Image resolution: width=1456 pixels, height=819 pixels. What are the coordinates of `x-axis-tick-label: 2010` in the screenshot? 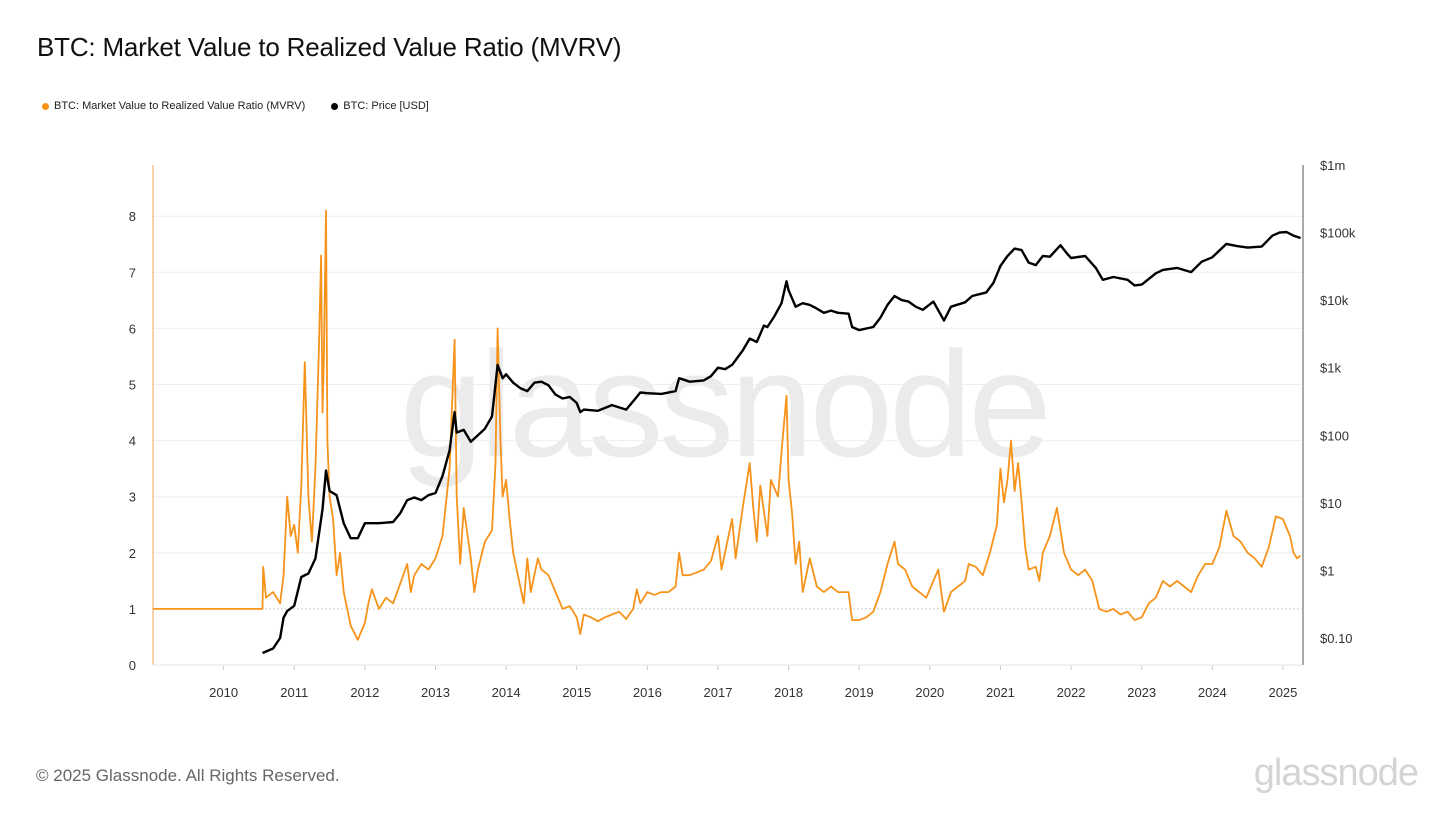 It's located at (223, 692).